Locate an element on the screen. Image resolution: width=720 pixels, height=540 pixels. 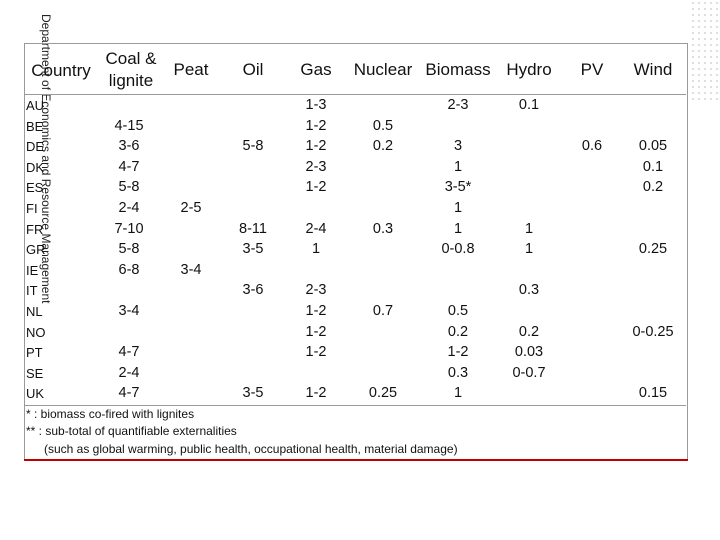
header-divider is located at coordinates (355, 94).